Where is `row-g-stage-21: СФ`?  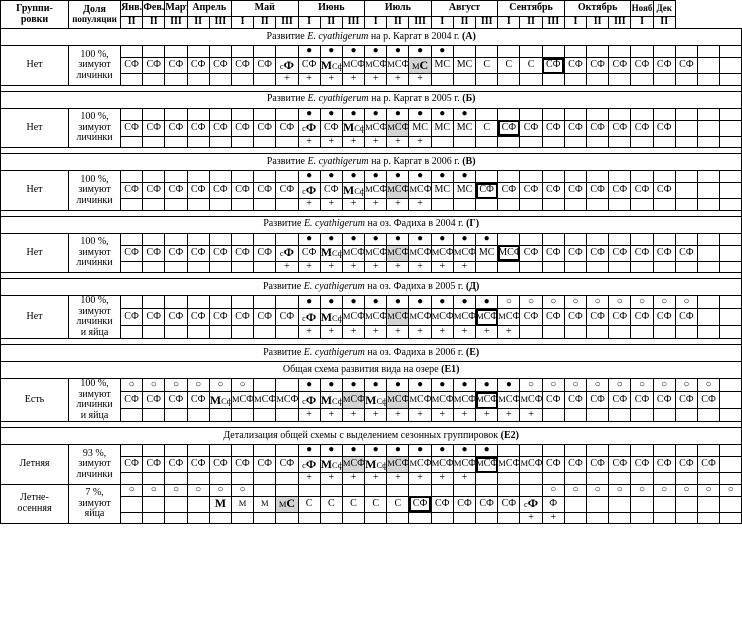
row-g-stage-21: СФ is located at coordinates (575, 253).